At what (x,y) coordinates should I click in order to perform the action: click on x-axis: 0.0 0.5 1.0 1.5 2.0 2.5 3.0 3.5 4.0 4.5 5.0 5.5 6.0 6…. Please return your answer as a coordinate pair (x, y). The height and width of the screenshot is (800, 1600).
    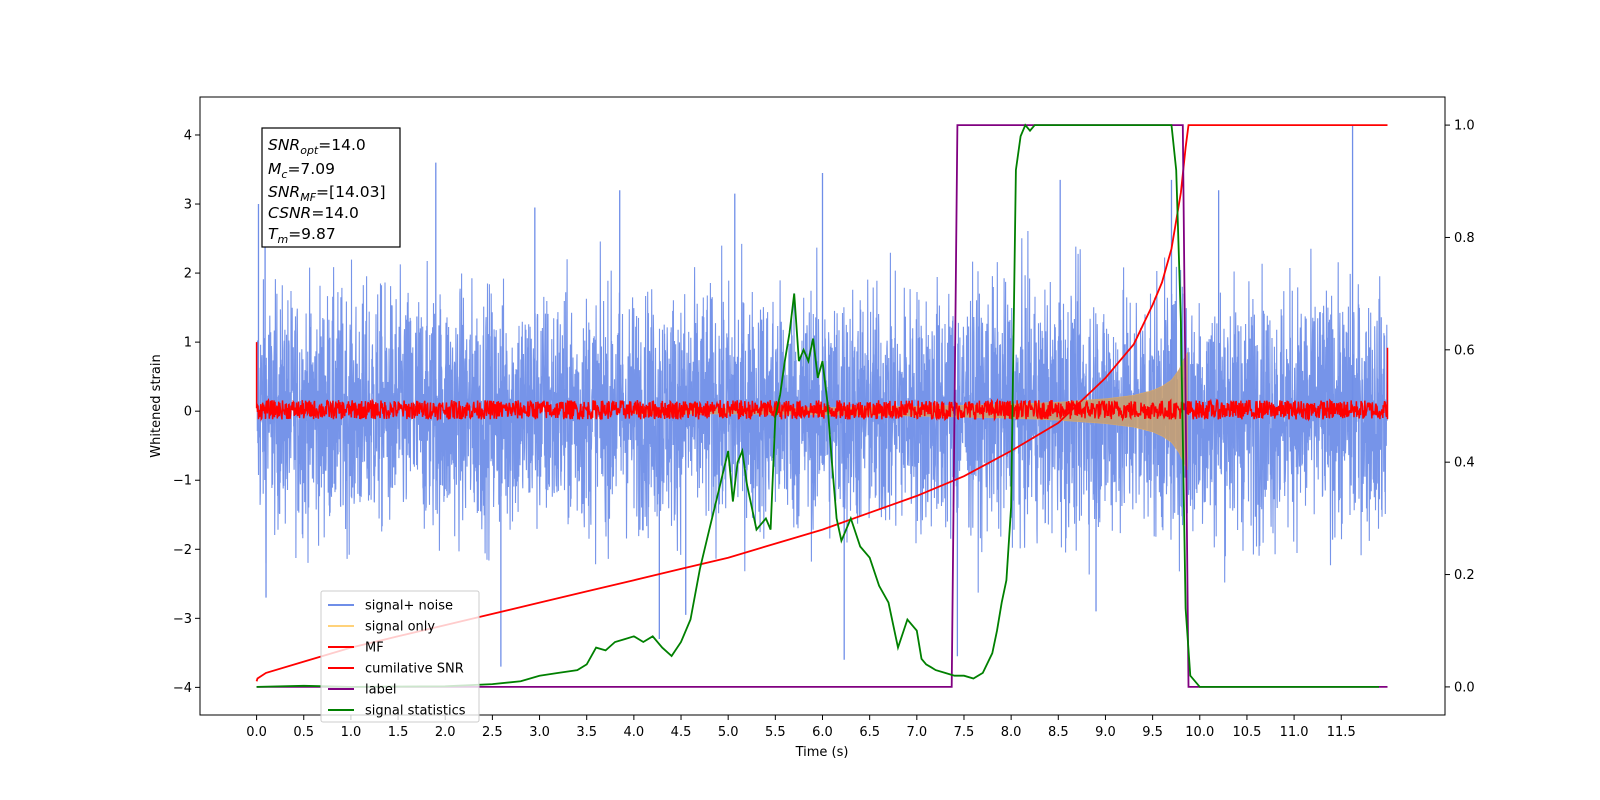
    Looking at the image, I should click on (801, 727).